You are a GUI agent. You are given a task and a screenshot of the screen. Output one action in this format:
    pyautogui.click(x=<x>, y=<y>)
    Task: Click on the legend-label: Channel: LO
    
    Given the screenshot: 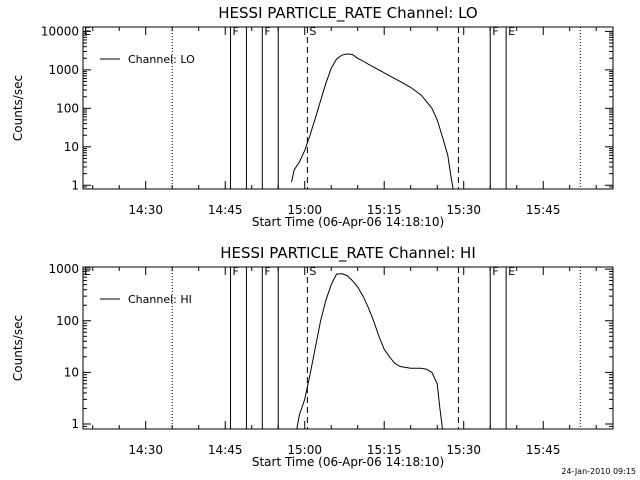 What is the action you would take?
    pyautogui.click(x=161, y=59)
    